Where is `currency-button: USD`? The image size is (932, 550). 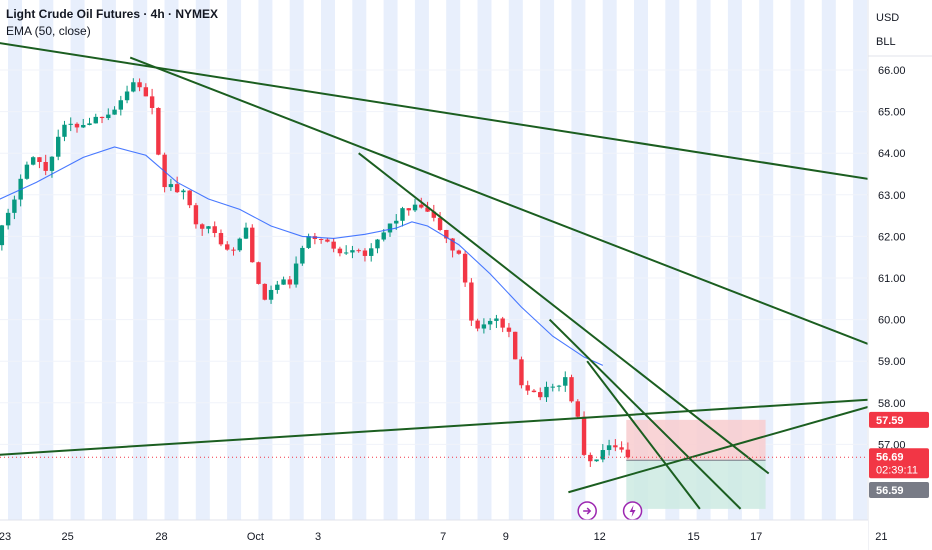 currency-button: USD is located at coordinates (888, 18).